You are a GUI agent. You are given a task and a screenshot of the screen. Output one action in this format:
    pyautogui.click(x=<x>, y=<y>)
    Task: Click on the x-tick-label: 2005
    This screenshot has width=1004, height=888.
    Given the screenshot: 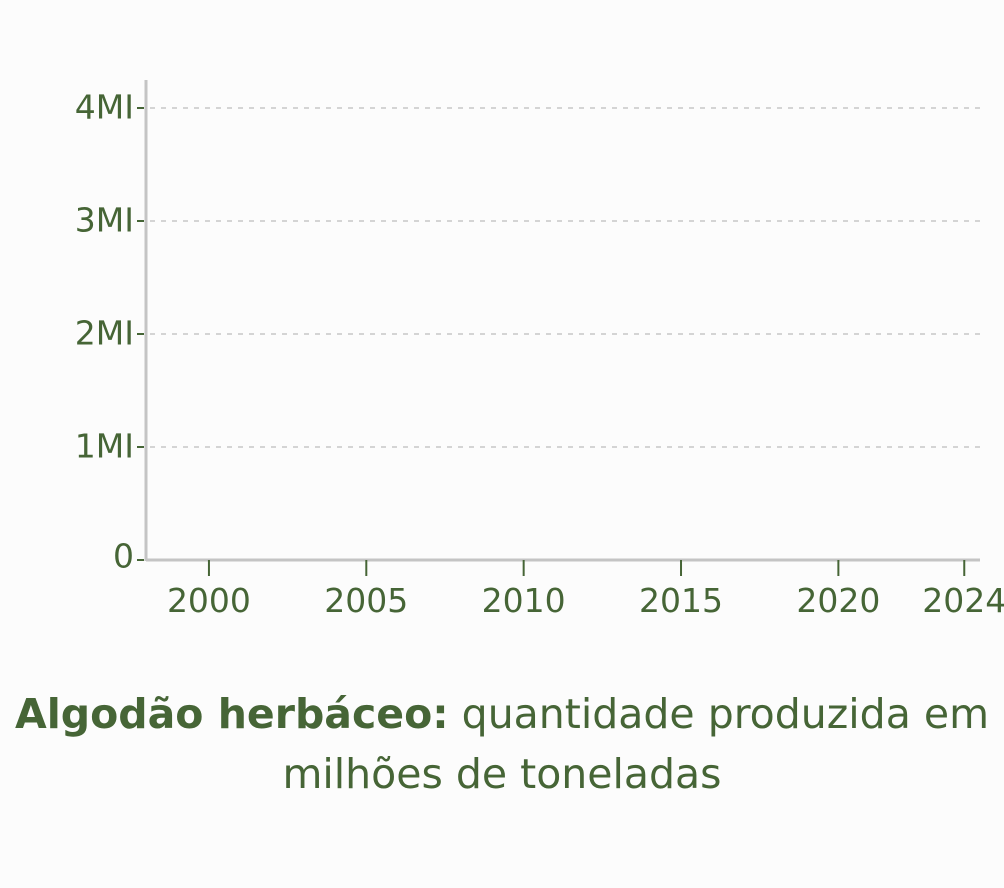 What is the action you would take?
    pyautogui.click(x=366, y=600)
    